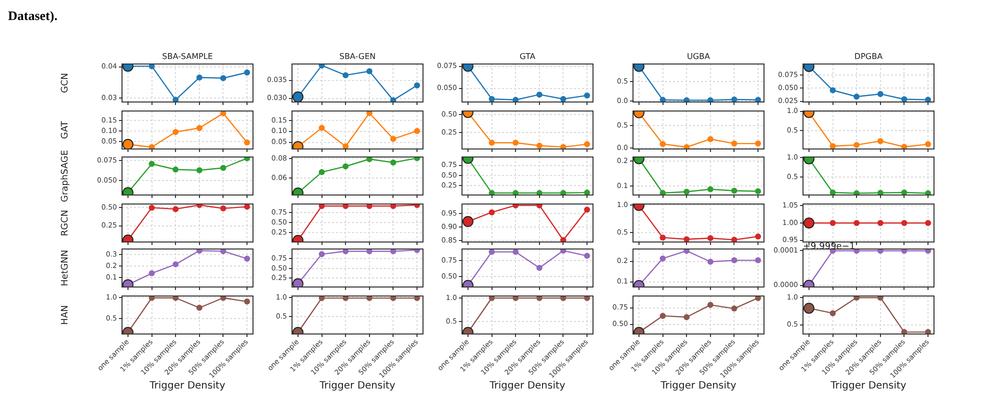  What do you see at coordinates (65, 83) in the screenshot?
I see `y-axis-title: GCN` at bounding box center [65, 83].